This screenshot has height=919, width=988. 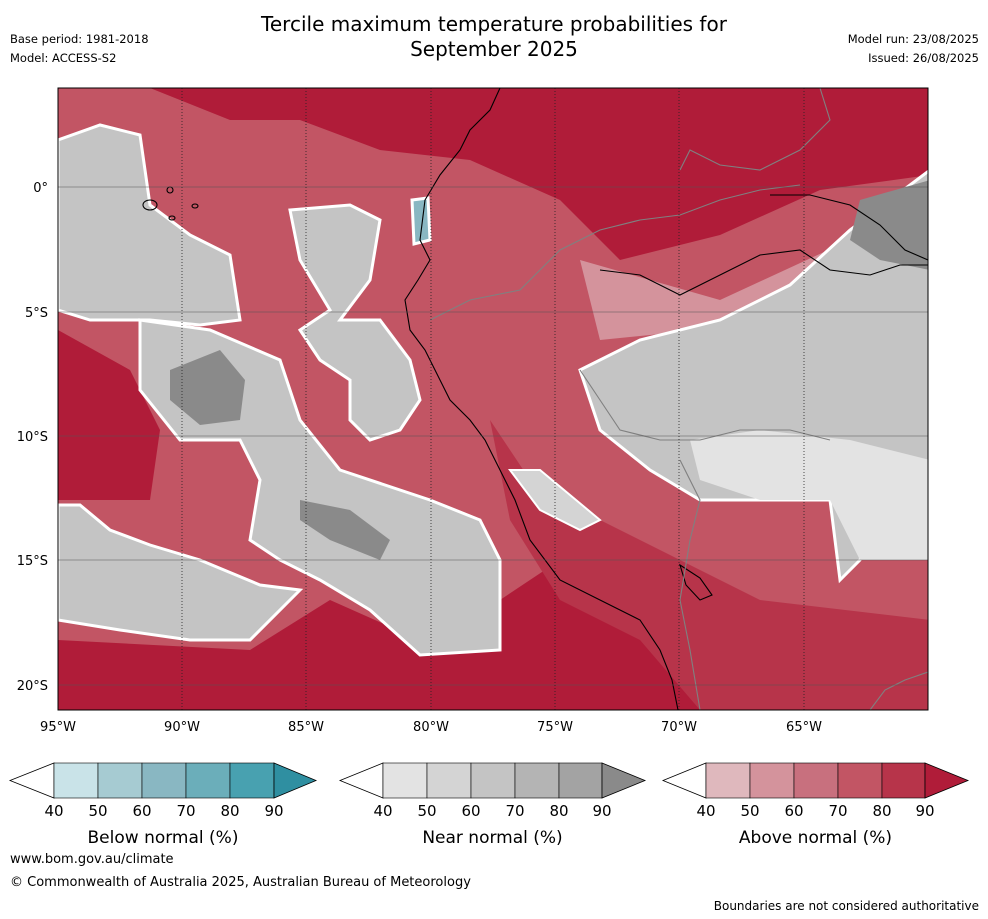 I want to click on model-run-text: Model run: 23/08/2025, so click(x=913, y=39).